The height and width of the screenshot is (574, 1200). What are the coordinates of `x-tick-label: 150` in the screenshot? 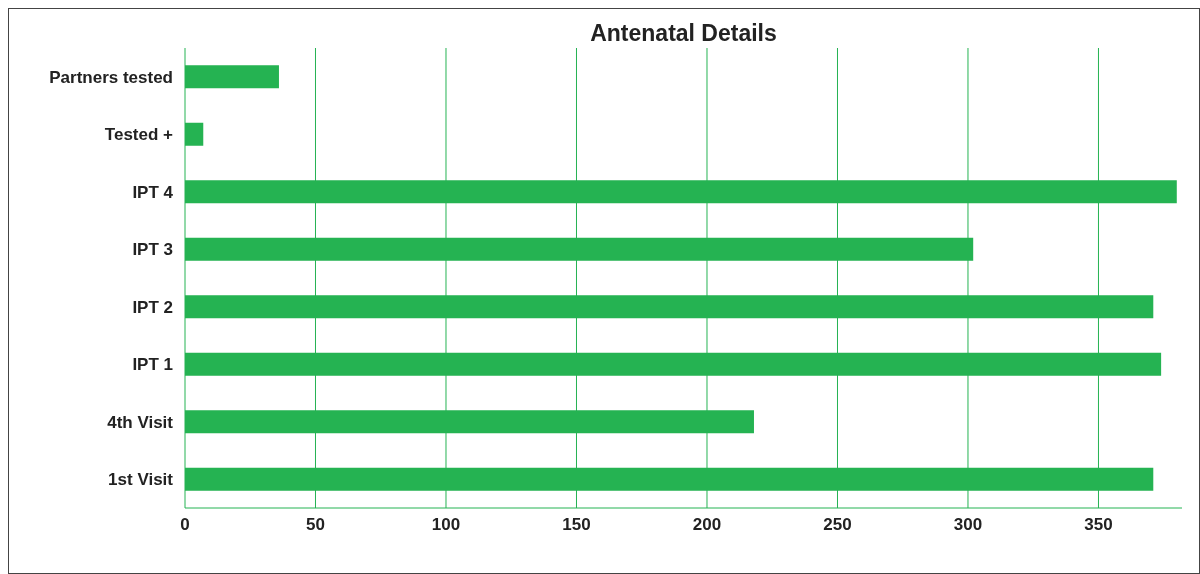 It's located at (576, 524).